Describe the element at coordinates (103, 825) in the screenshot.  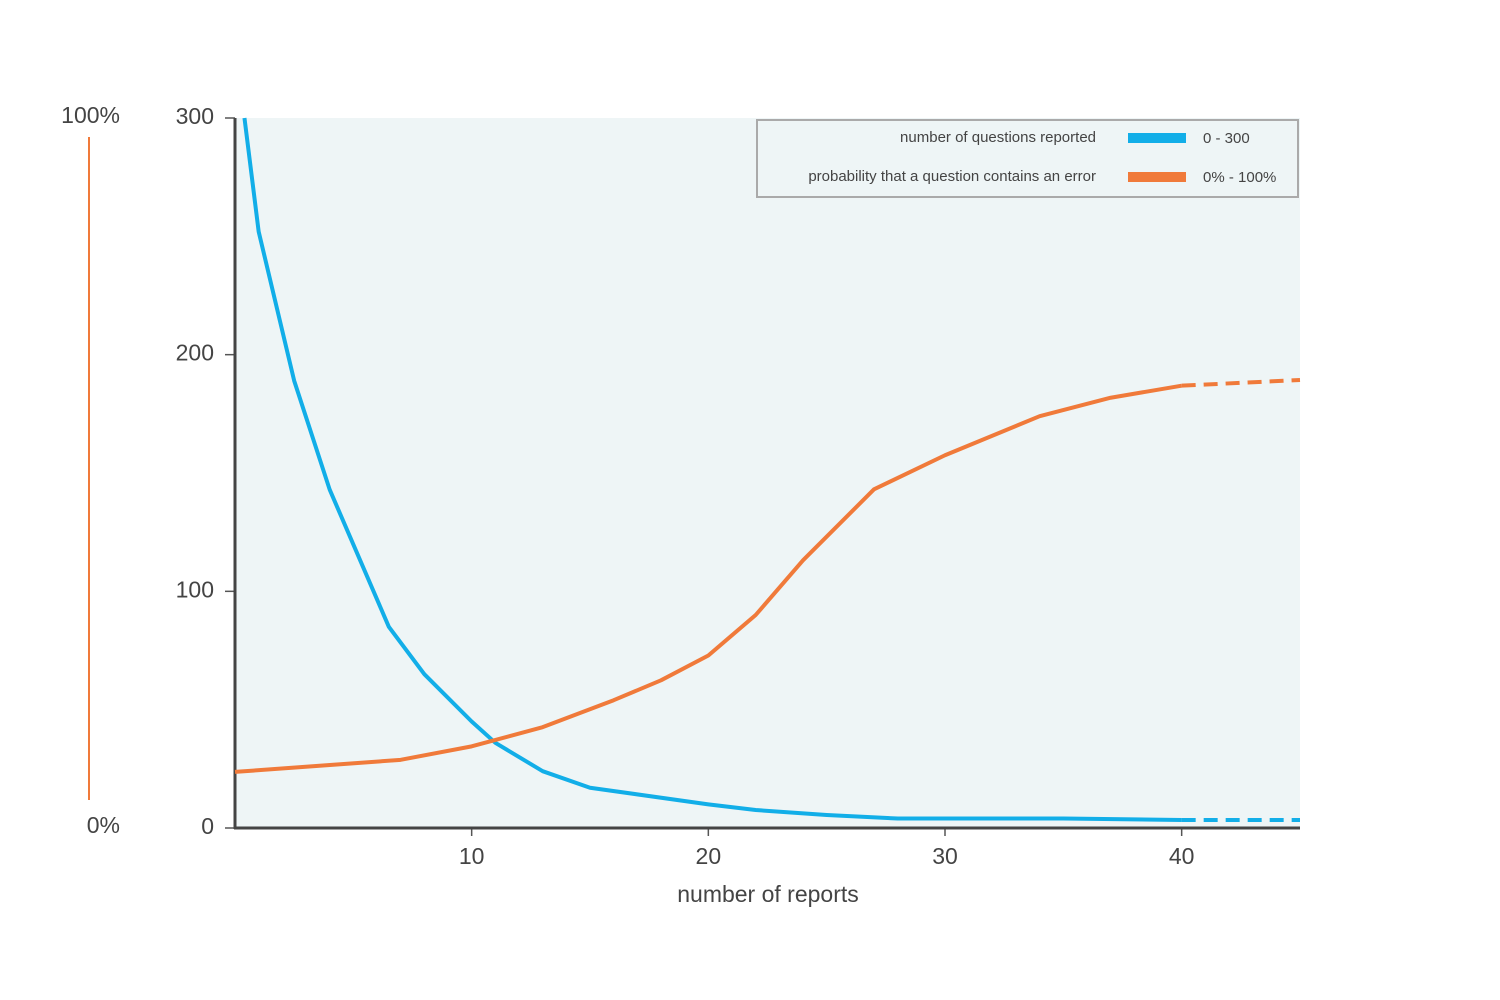
I see `y2-tick-label: 0%` at that location.